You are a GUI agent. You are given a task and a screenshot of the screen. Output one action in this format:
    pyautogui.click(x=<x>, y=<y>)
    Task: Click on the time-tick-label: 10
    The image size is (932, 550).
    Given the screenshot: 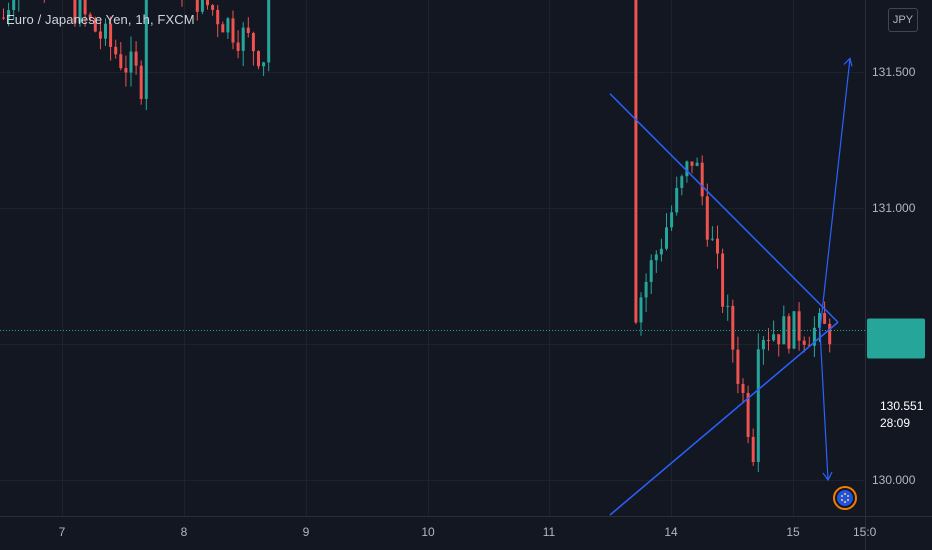 What is the action you would take?
    pyautogui.click(x=428, y=532)
    